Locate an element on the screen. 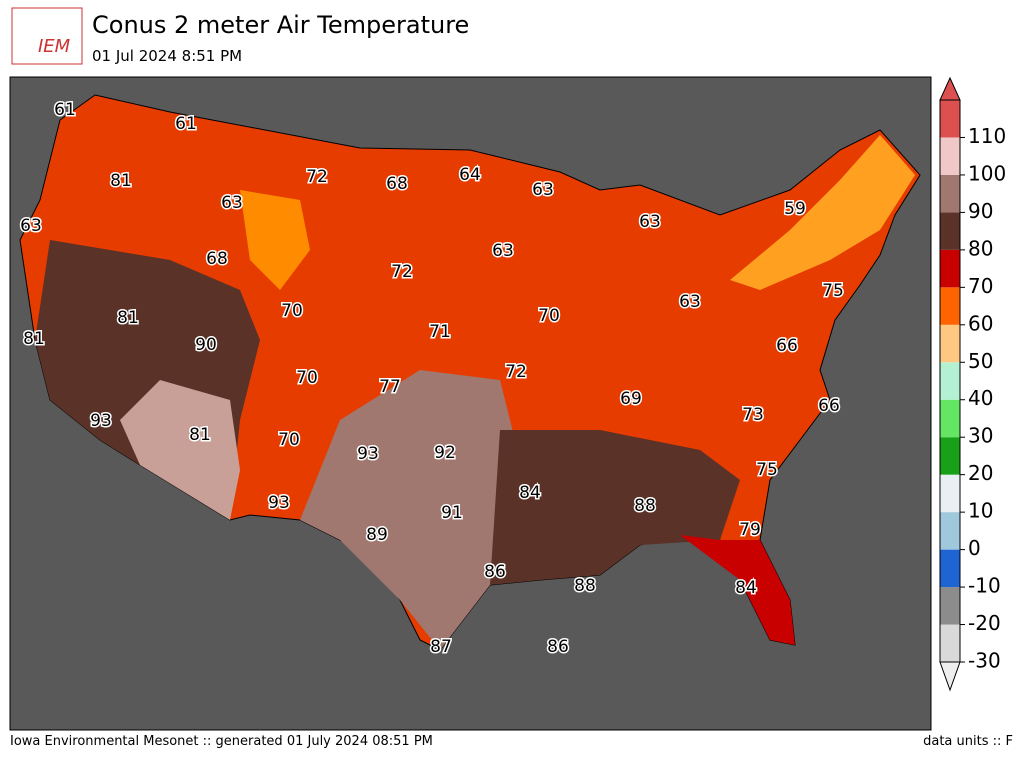 The height and width of the screenshot is (772, 1024). footer-right: data units :: F is located at coordinates (968, 741).